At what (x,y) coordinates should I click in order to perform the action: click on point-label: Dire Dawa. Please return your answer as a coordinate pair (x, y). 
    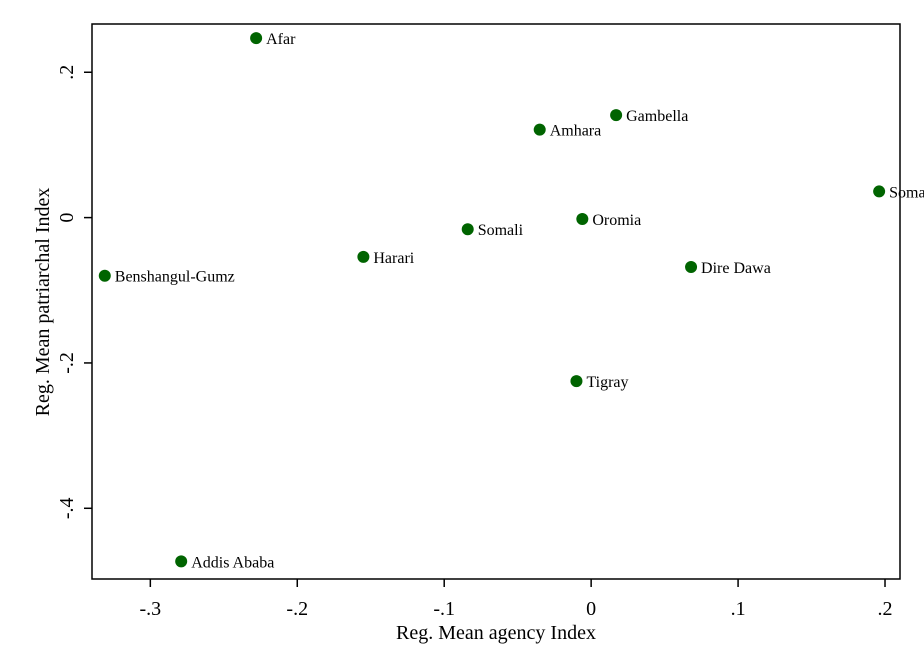
    Looking at the image, I should click on (736, 268).